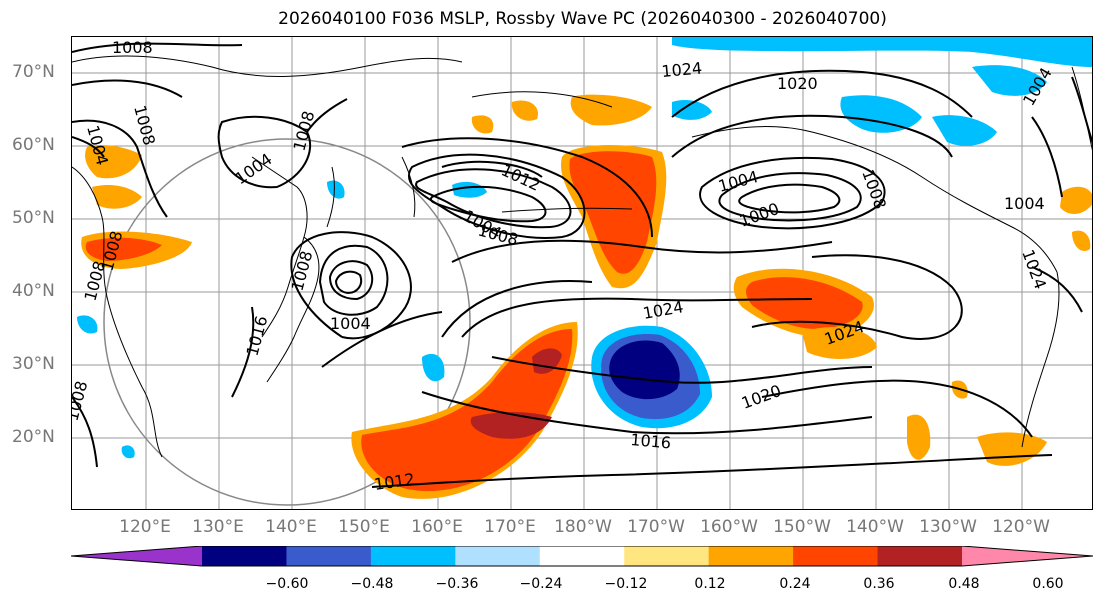  What do you see at coordinates (291, 527) in the screenshot?
I see `lon-label-140e: 140°E` at bounding box center [291, 527].